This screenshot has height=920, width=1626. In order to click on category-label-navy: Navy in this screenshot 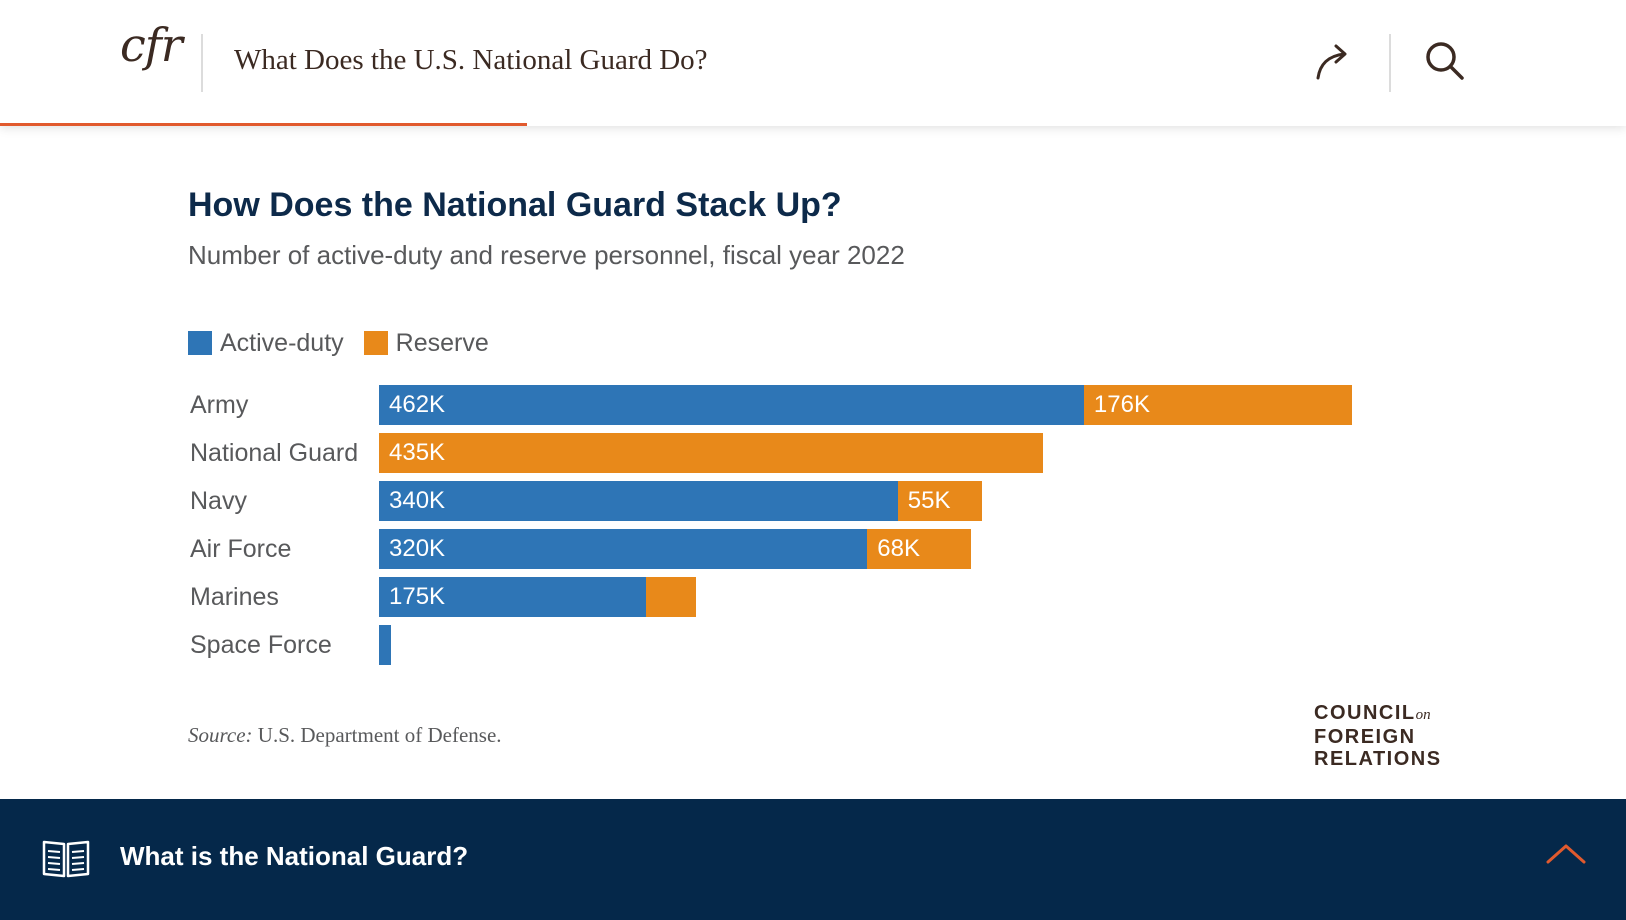, I will do `click(218, 501)`.